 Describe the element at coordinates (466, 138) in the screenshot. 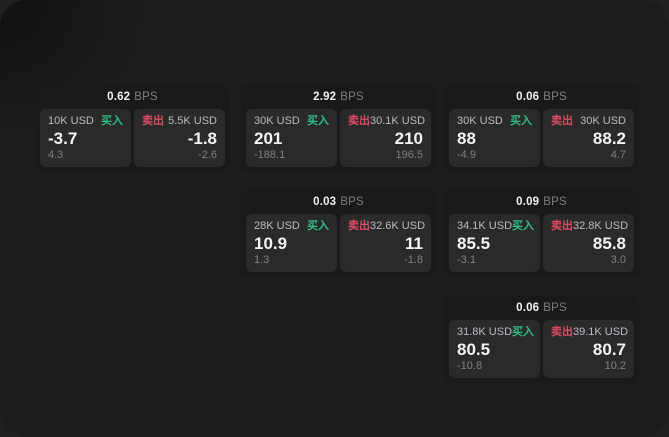

I see `buy-price: 88` at that location.